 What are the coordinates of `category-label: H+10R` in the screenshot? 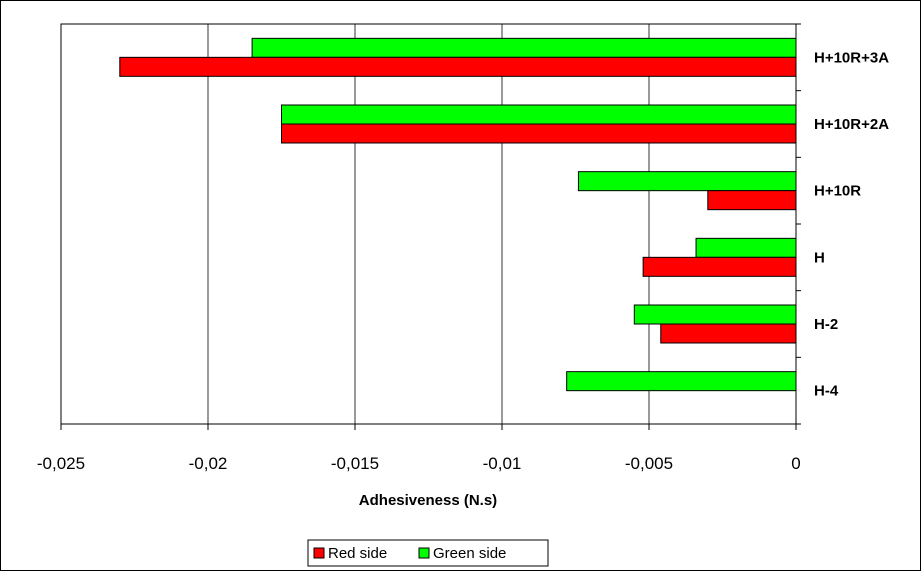 It's located at (837, 191).